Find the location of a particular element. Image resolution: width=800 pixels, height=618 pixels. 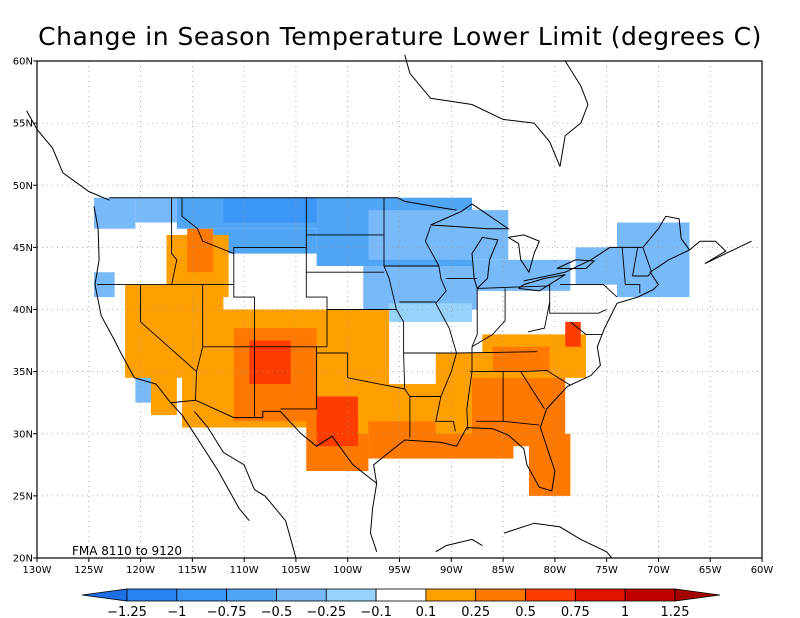

y-tick-label: 55N is located at coordinates (23, 124).